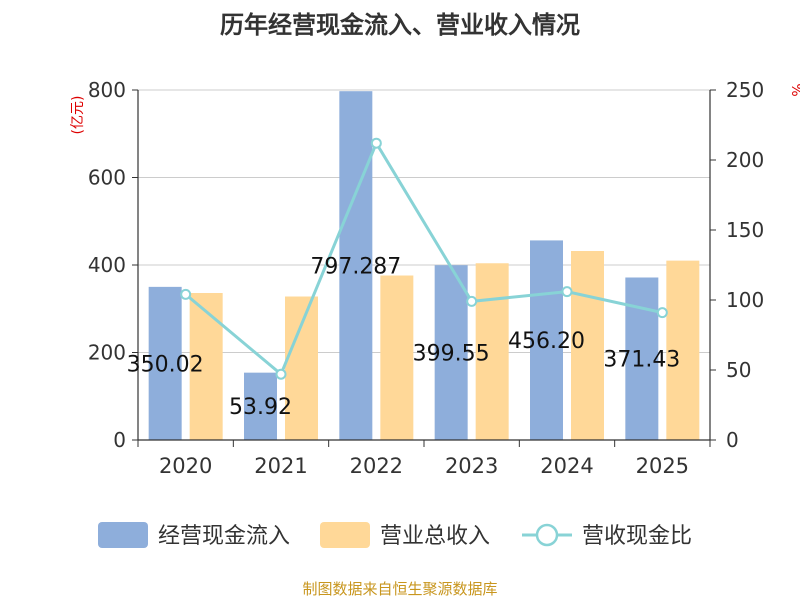  What do you see at coordinates (794, 89) in the screenshot?
I see `right-axis-unit: %` at bounding box center [794, 89].